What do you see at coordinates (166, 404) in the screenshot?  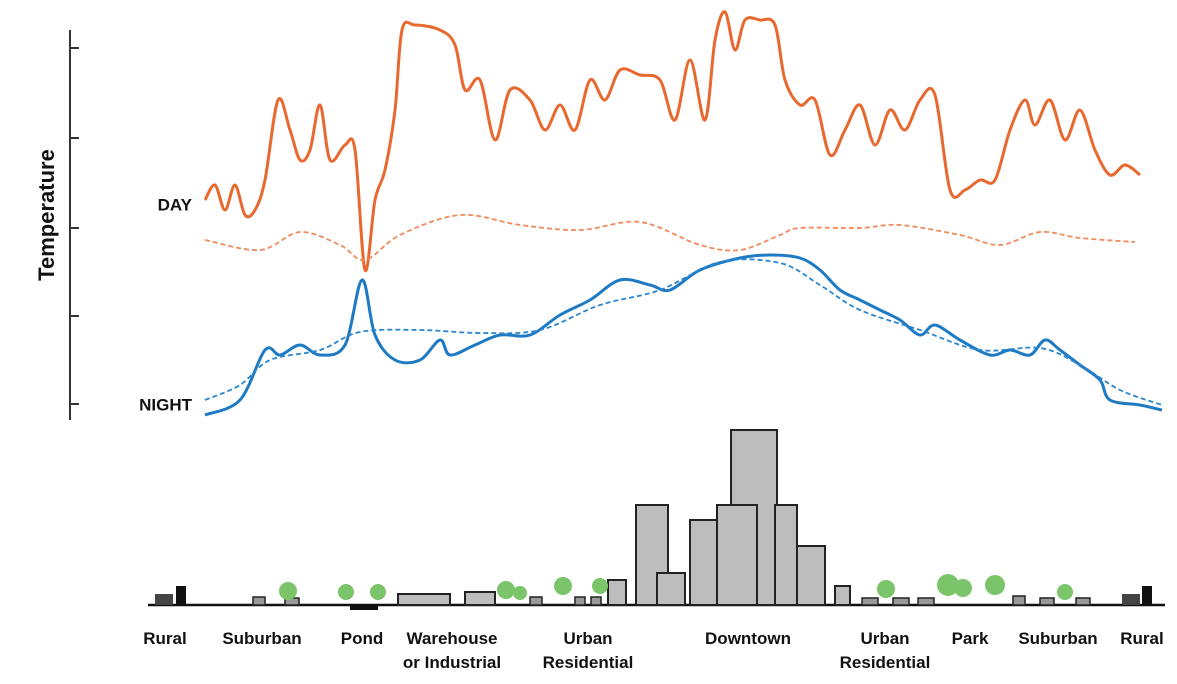 I see `line-label: NIGHT` at bounding box center [166, 404].